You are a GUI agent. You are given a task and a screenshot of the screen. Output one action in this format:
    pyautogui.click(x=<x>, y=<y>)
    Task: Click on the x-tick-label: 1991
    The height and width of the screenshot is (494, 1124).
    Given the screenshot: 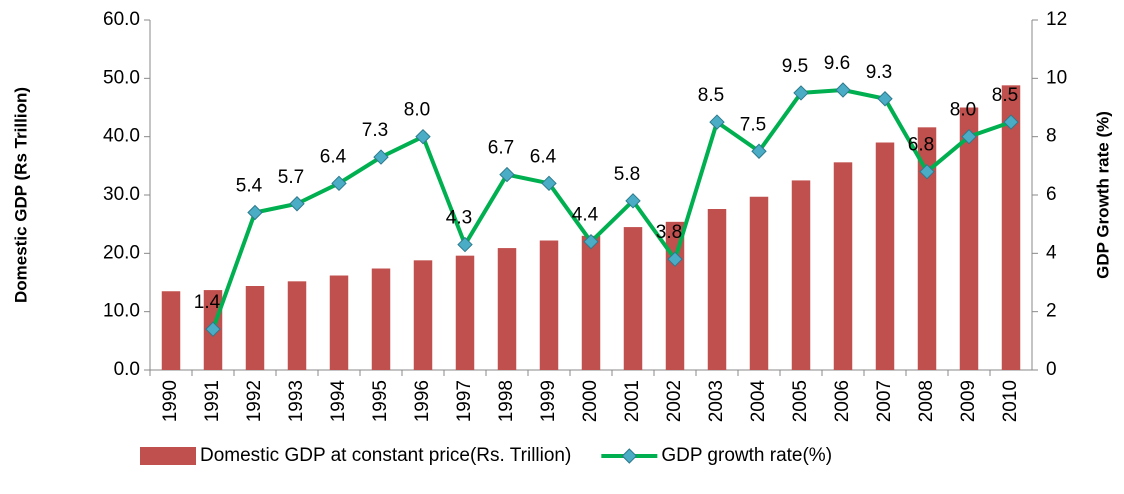 What is the action you would take?
    pyautogui.click(x=212, y=401)
    